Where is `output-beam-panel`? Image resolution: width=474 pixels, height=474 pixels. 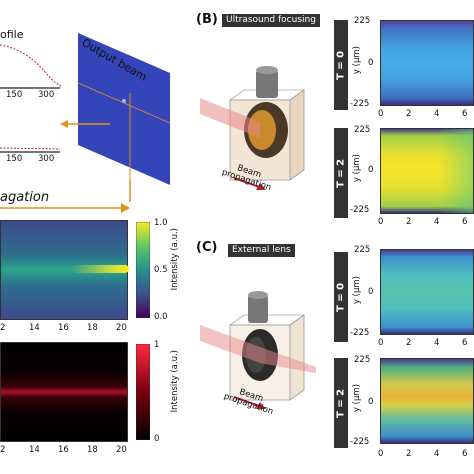
output-beam-panel is located at coordinates (124, 114).